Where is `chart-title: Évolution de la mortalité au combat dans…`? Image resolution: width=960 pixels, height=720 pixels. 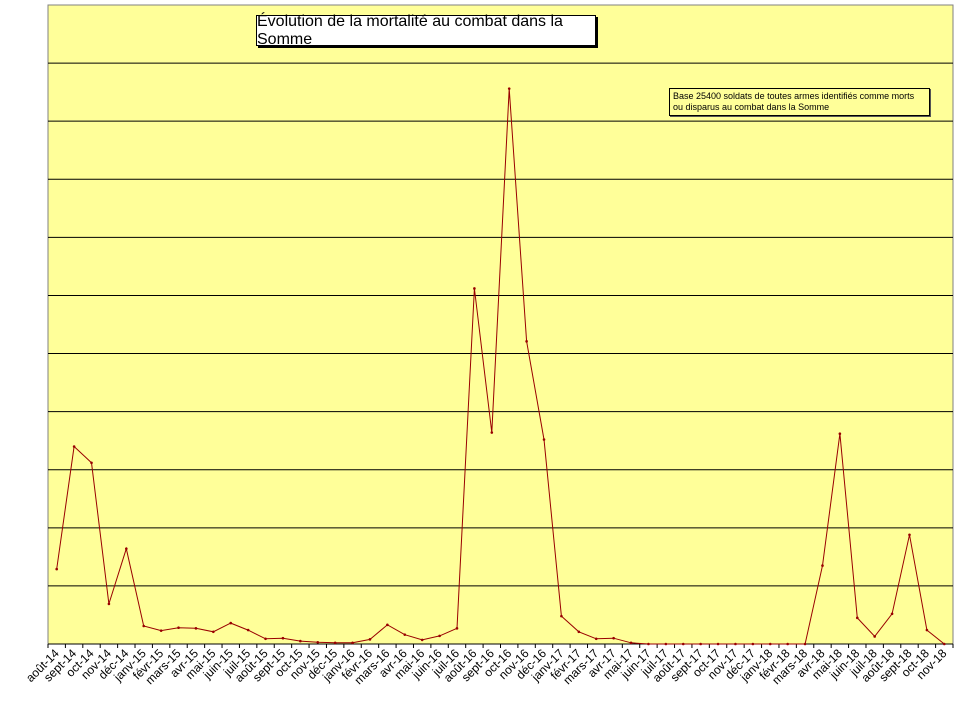 chart-title: Évolution de la mortalité au combat dans… is located at coordinates (426, 30).